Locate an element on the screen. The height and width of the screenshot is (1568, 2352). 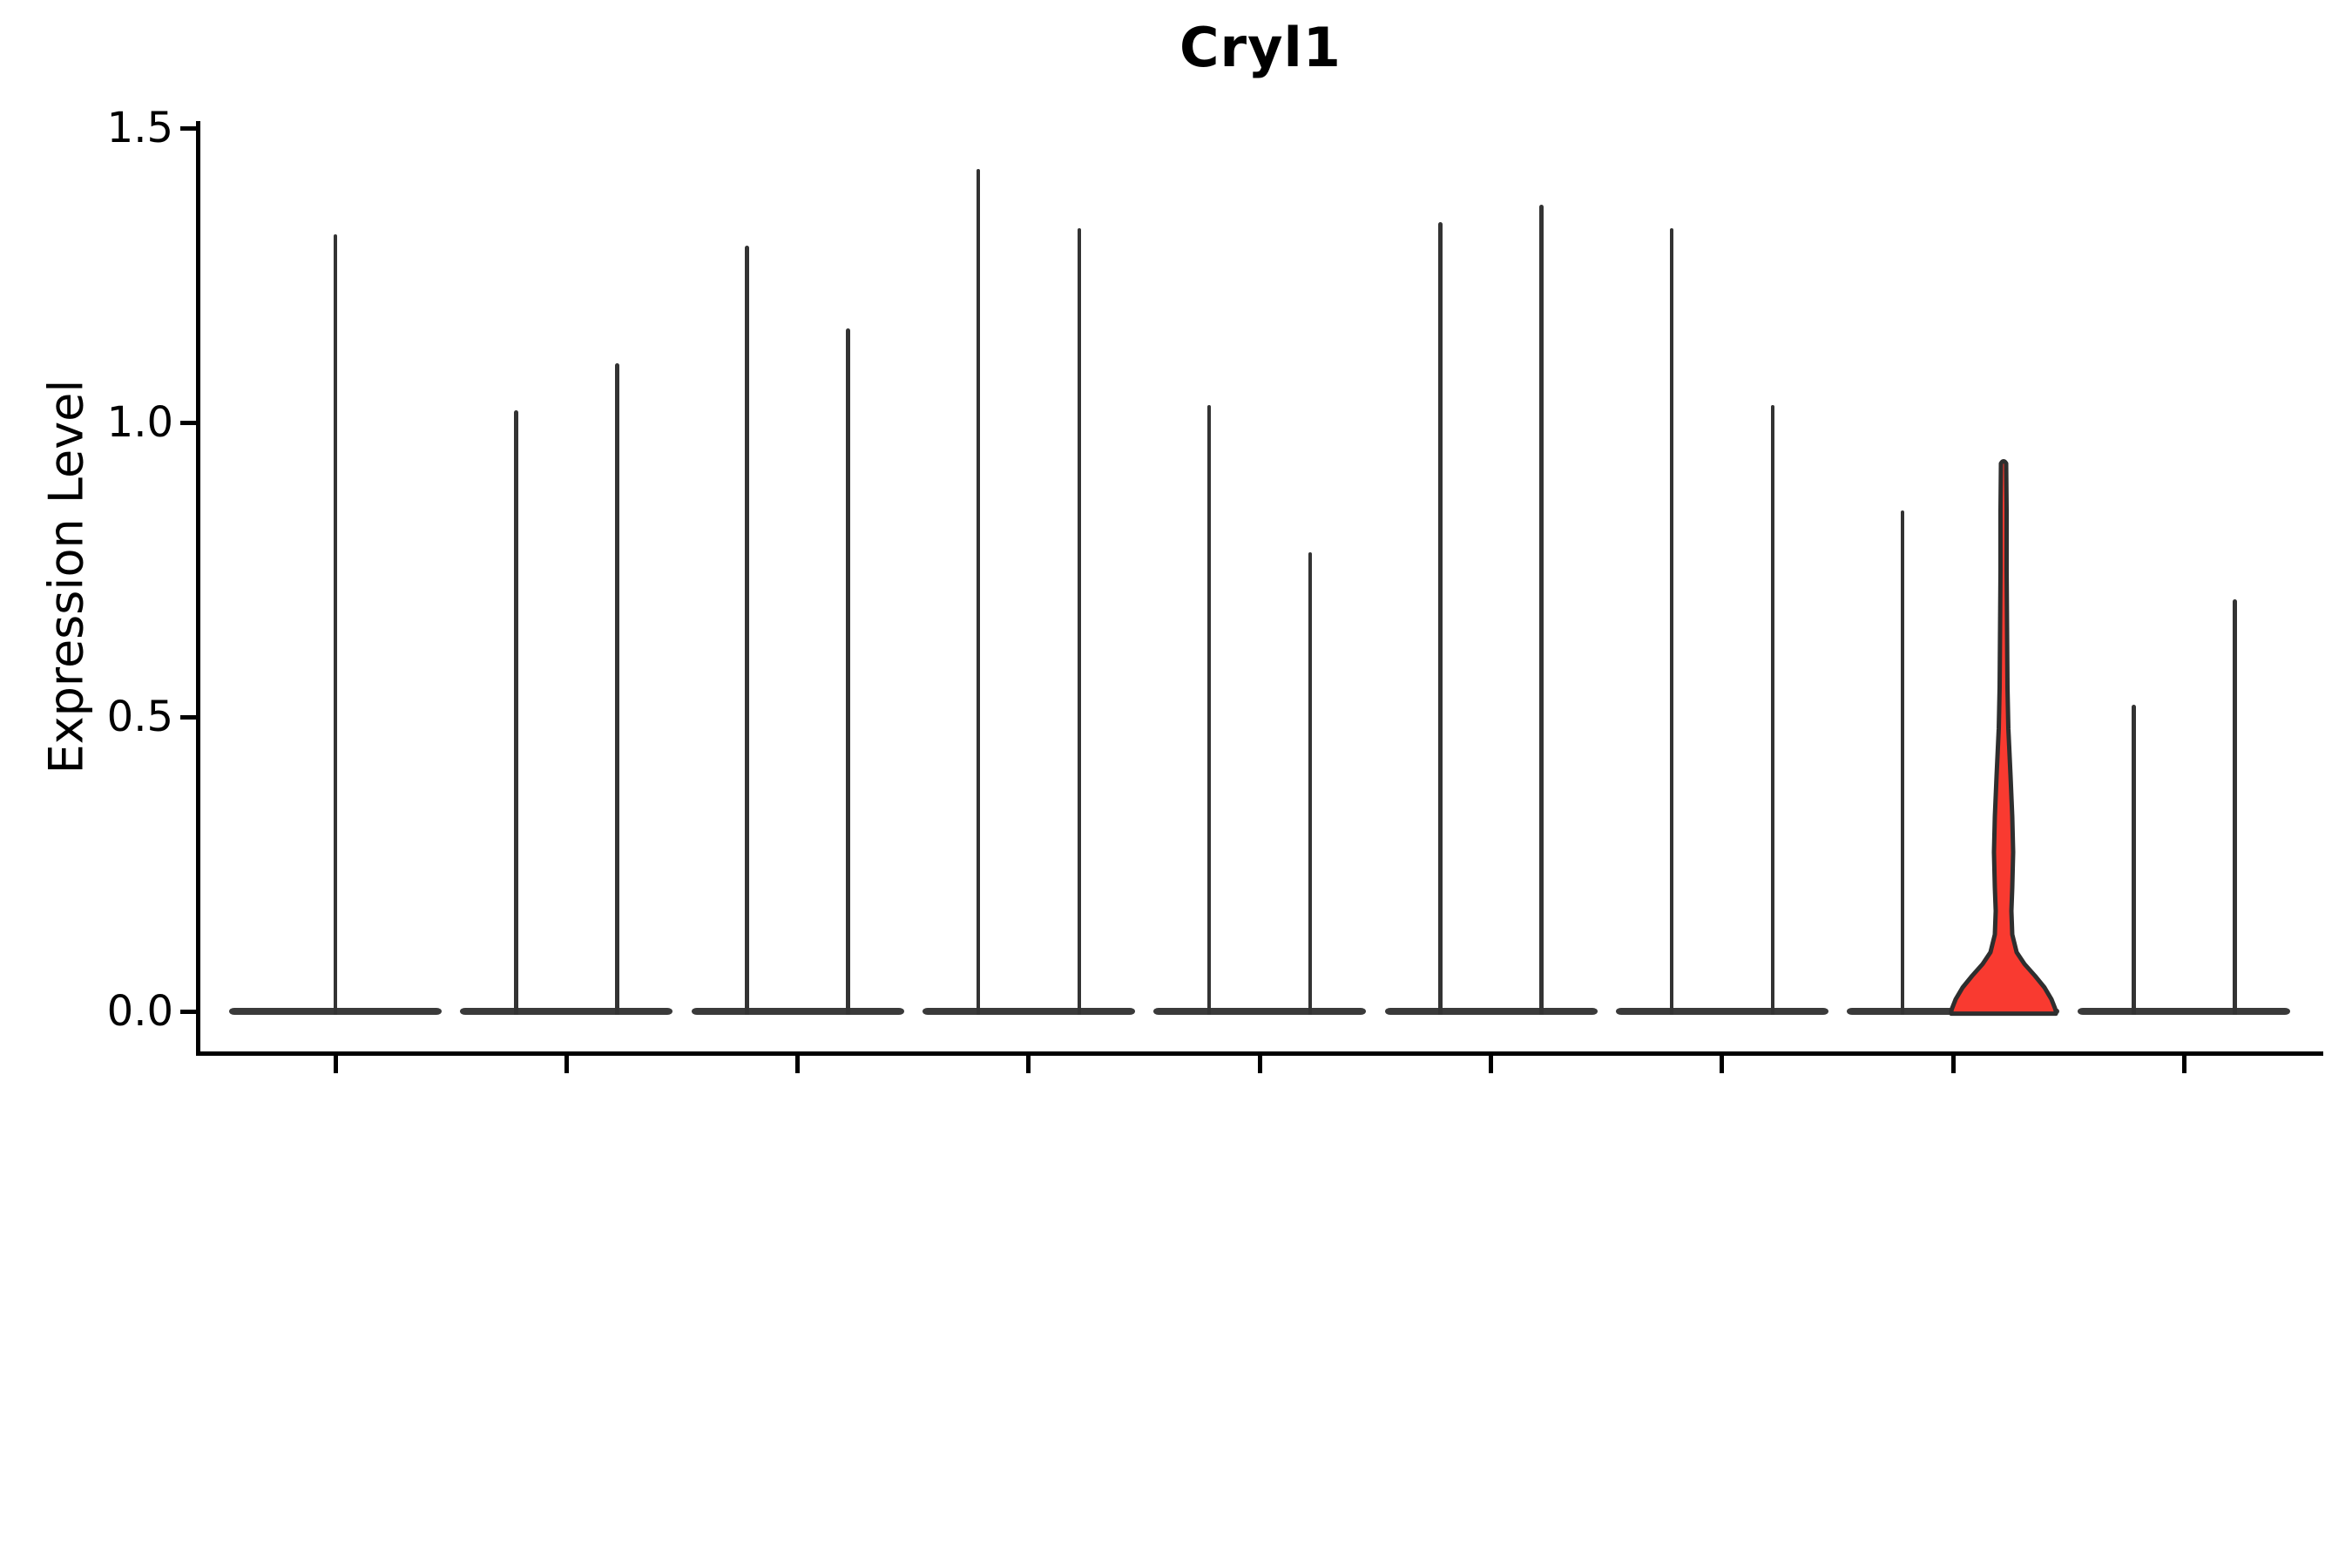
highlighted-violin is located at coordinates (2003, 738).